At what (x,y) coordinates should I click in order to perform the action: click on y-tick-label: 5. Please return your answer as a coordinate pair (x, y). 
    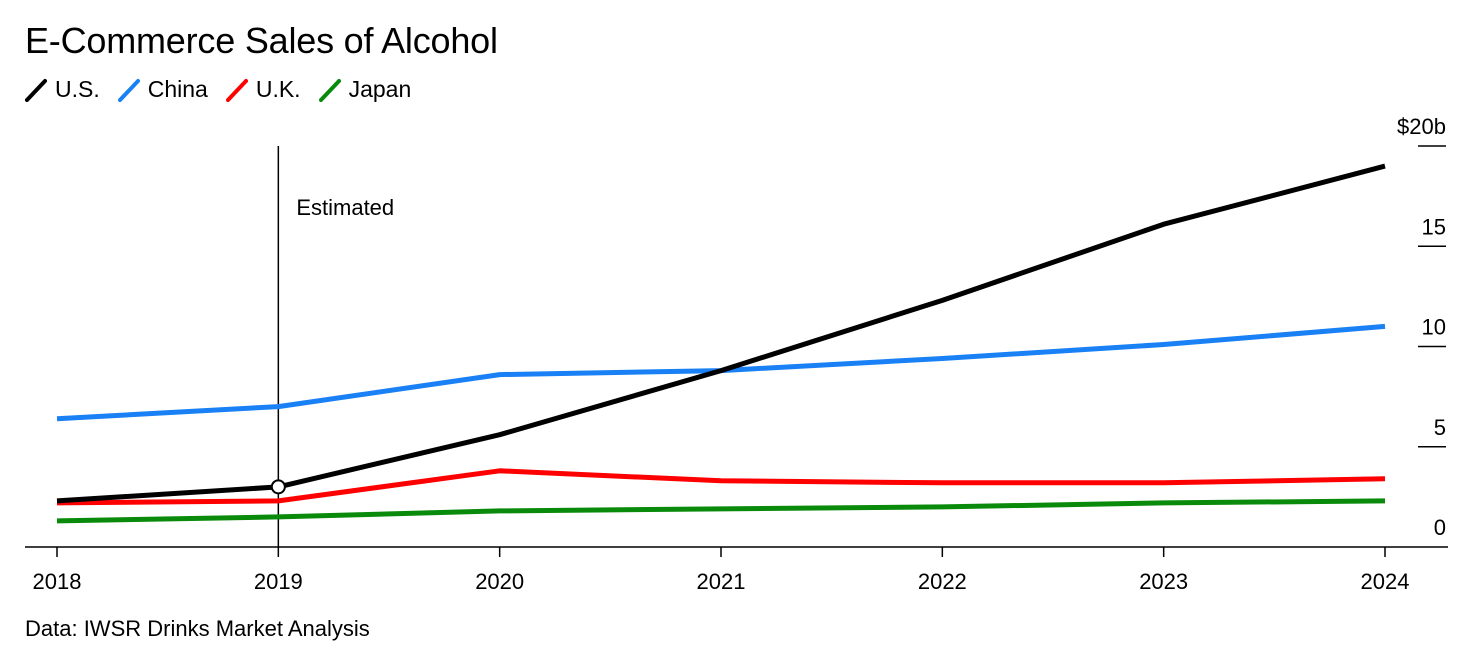
    Looking at the image, I should click on (1440, 427).